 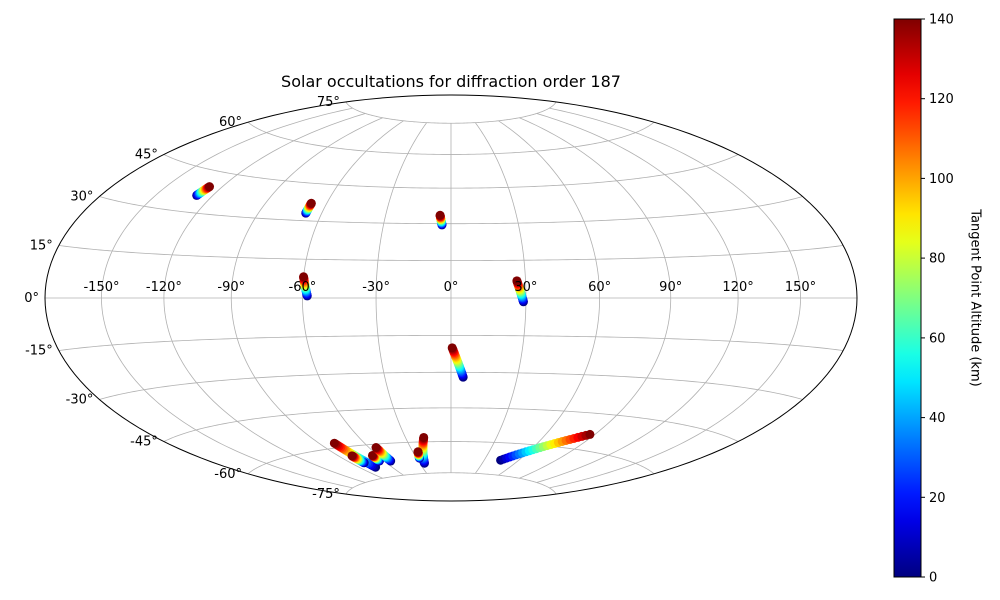 What do you see at coordinates (937, 498) in the screenshot?
I see `colorbar-tick-label: 20` at bounding box center [937, 498].